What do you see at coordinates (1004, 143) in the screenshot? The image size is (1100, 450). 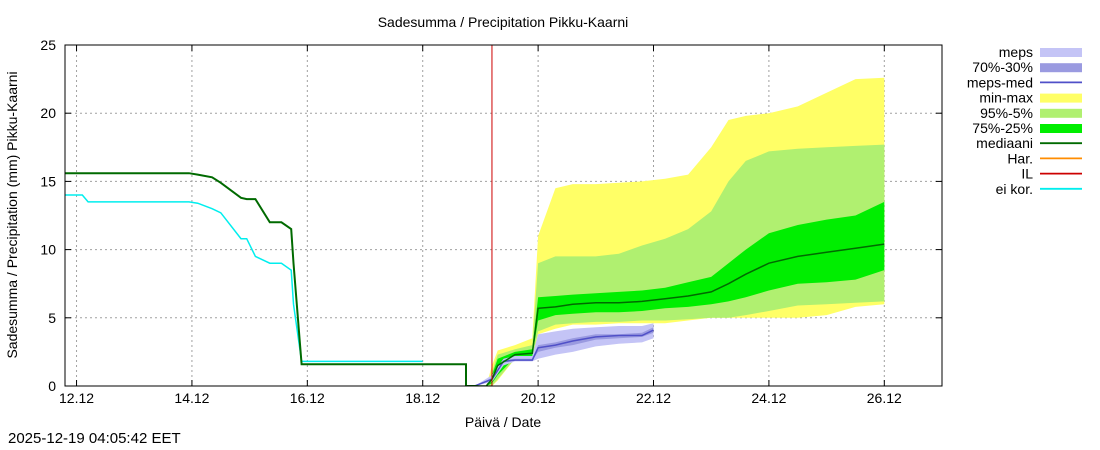 I see `legend-label-mediaani: mediaani` at bounding box center [1004, 143].